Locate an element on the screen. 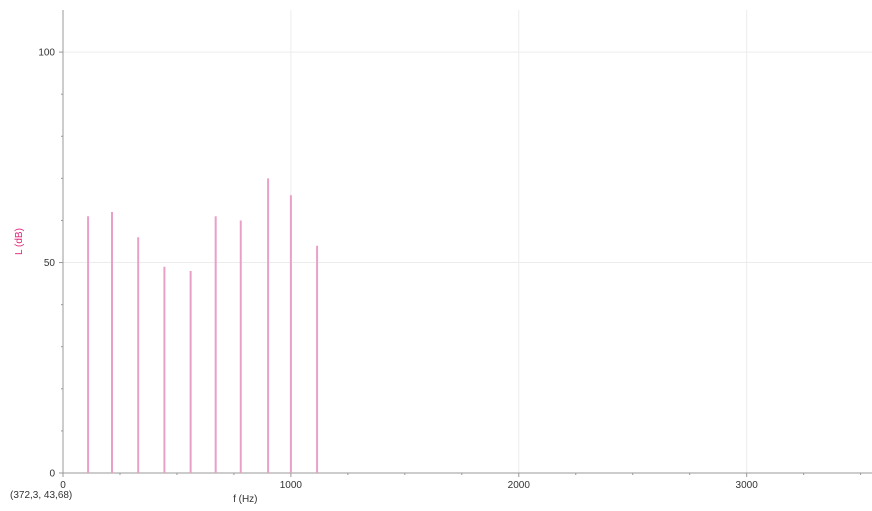  x-tick-label: 0 is located at coordinates (63, 485).